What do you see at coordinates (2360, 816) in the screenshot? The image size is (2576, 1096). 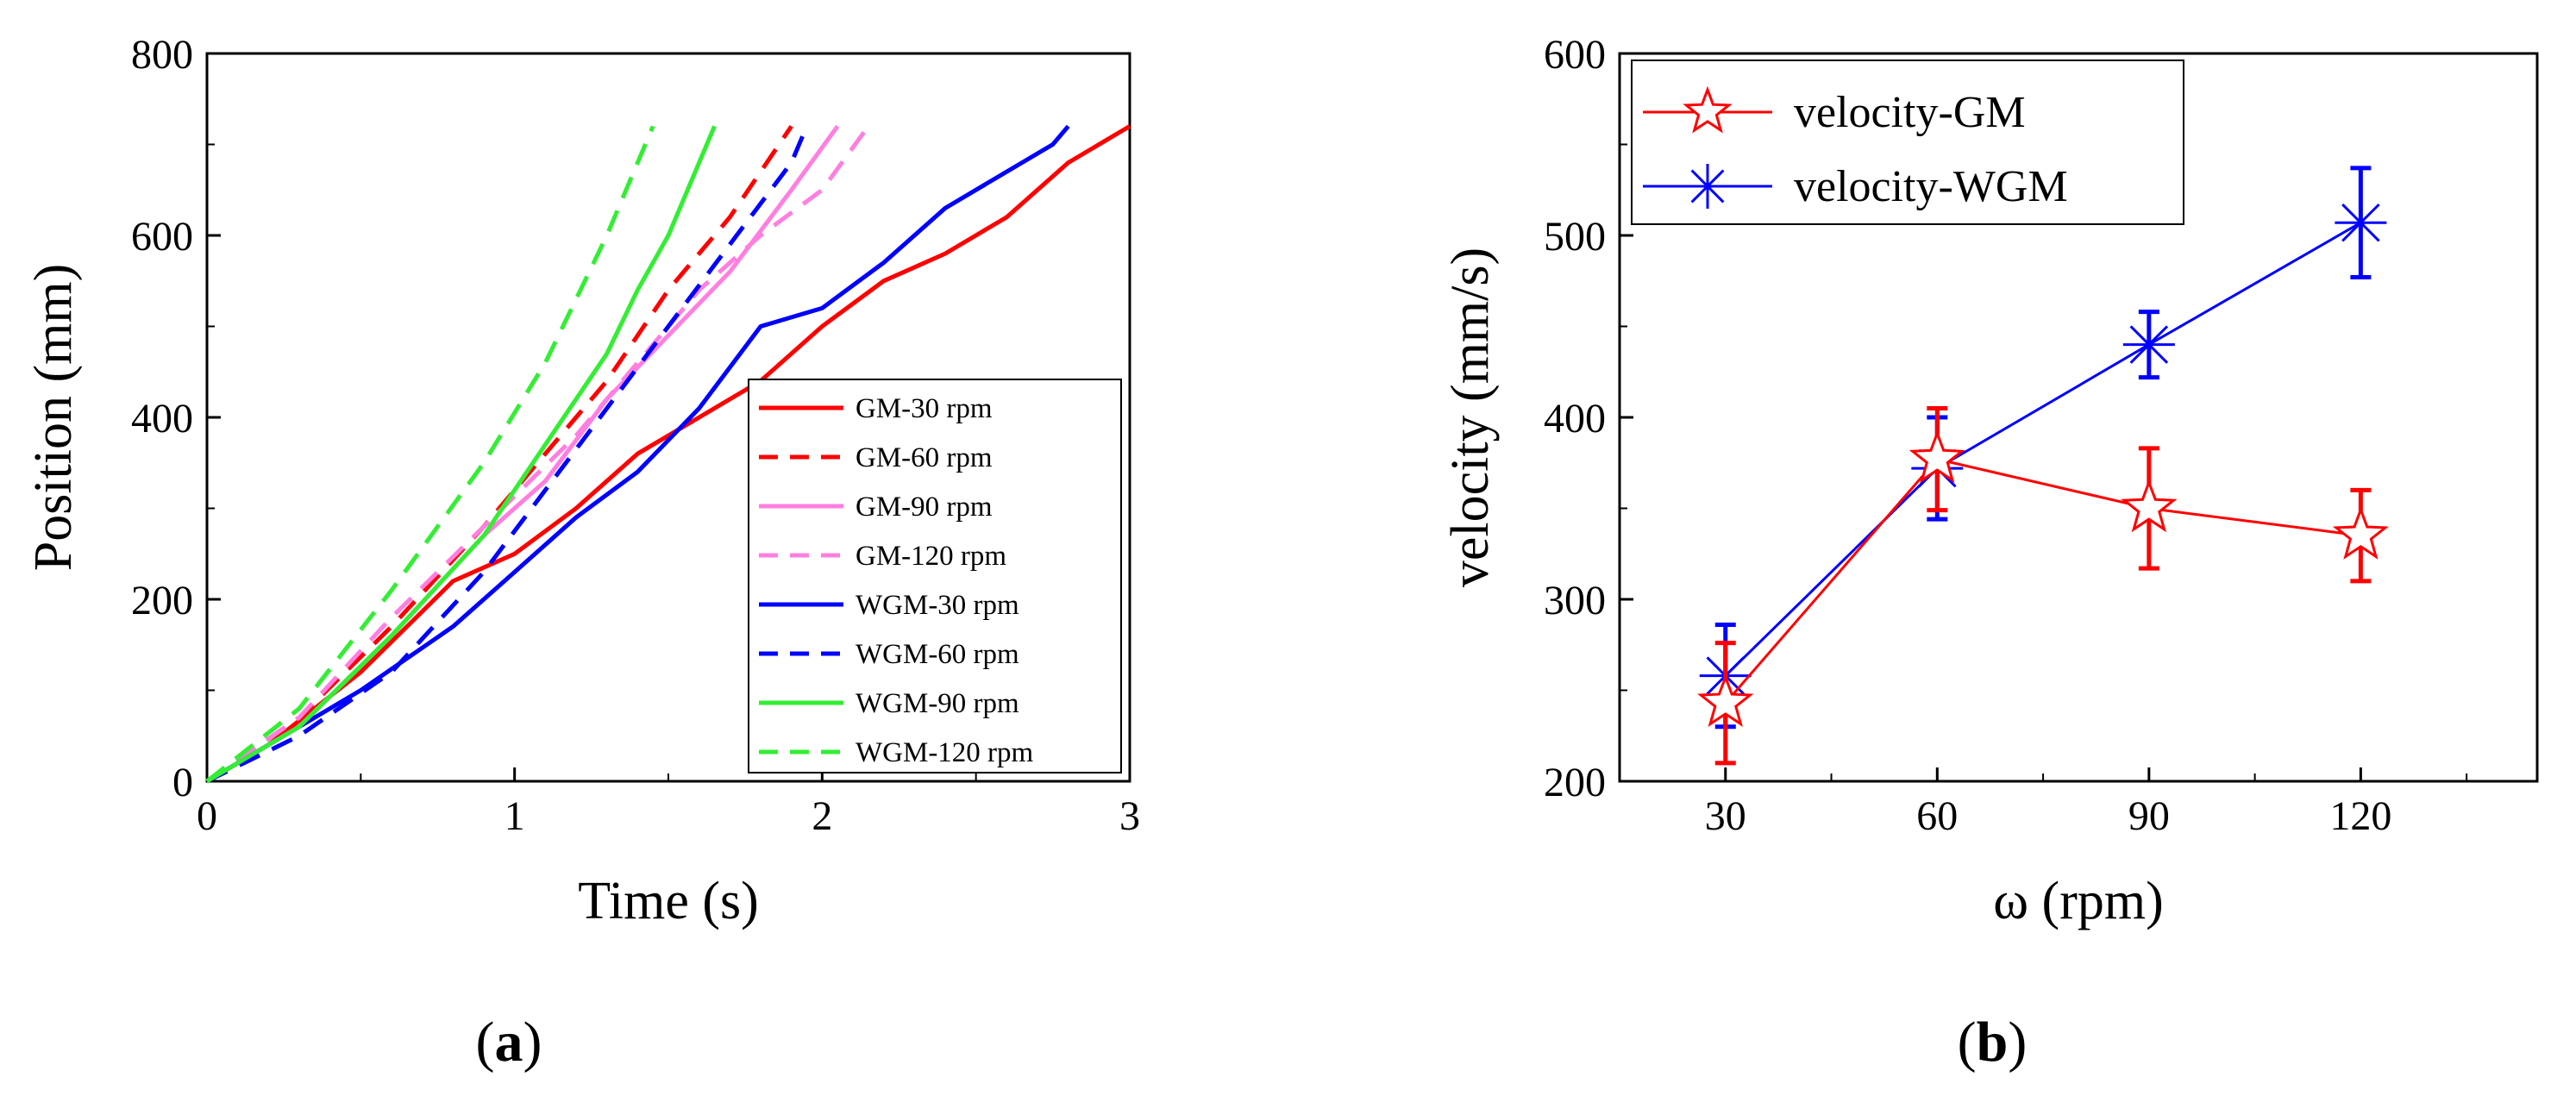 I see `x-tick-label-b: 120` at bounding box center [2360, 816].